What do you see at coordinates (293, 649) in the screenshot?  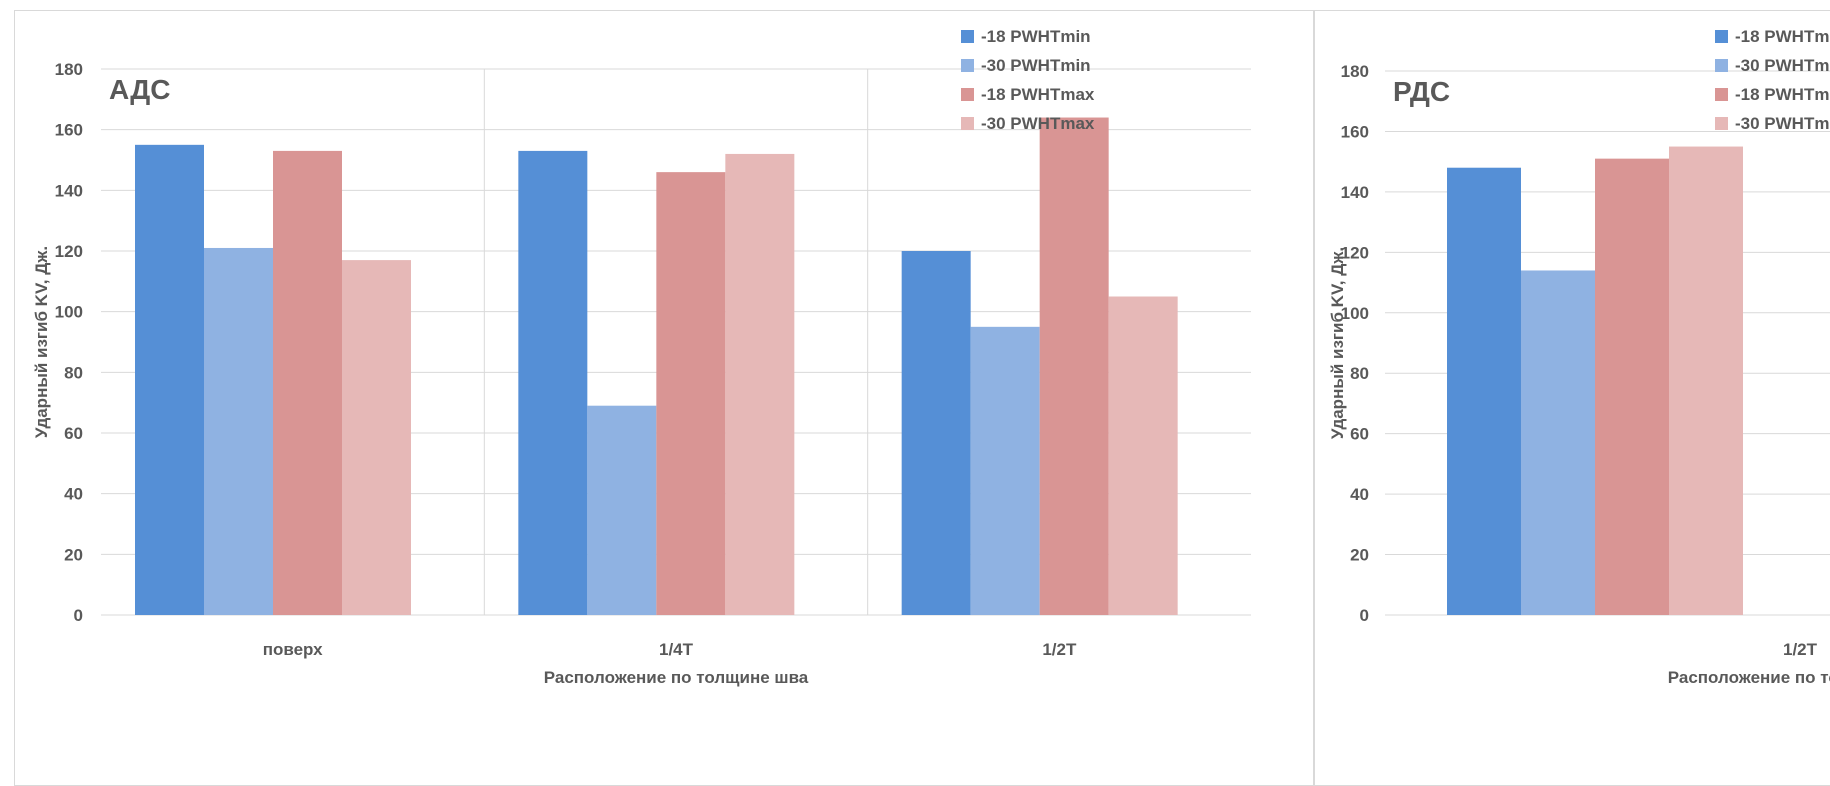 I see `x-tick-label: поверх` at bounding box center [293, 649].